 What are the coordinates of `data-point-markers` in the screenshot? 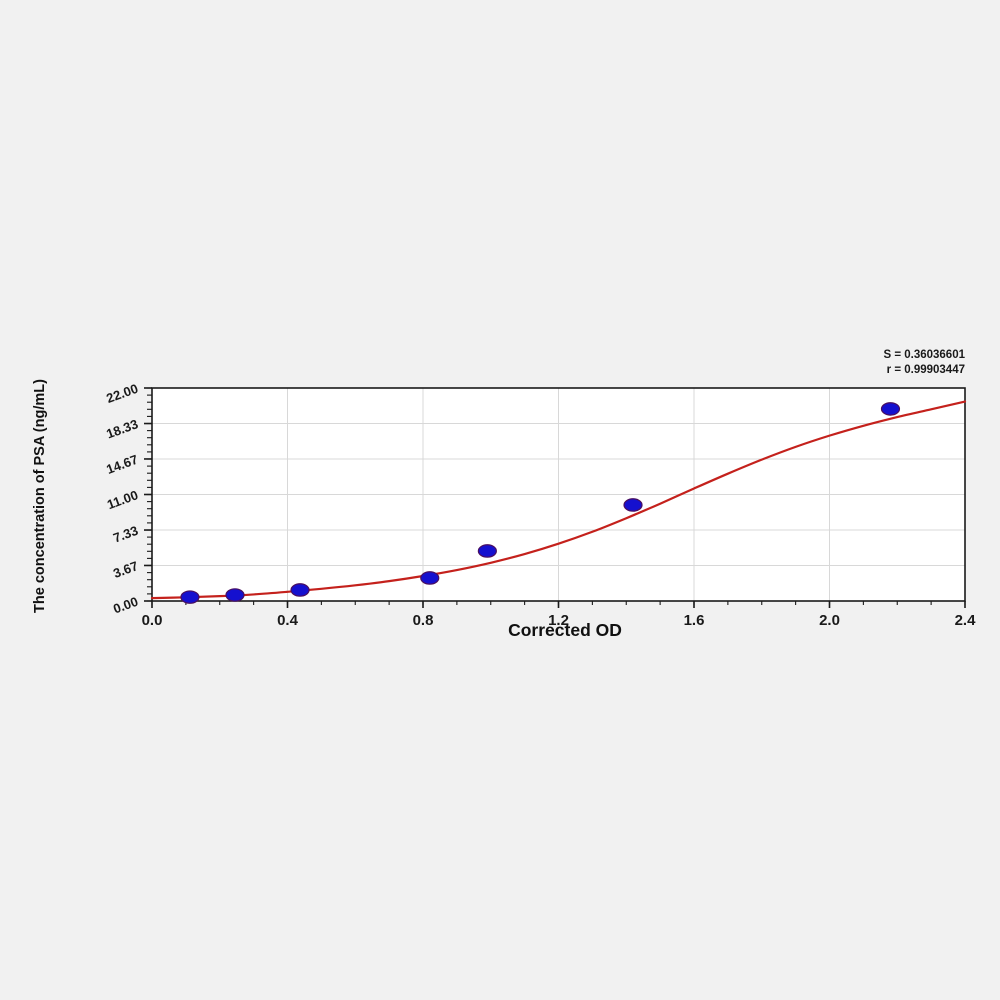 It's located at (540, 503).